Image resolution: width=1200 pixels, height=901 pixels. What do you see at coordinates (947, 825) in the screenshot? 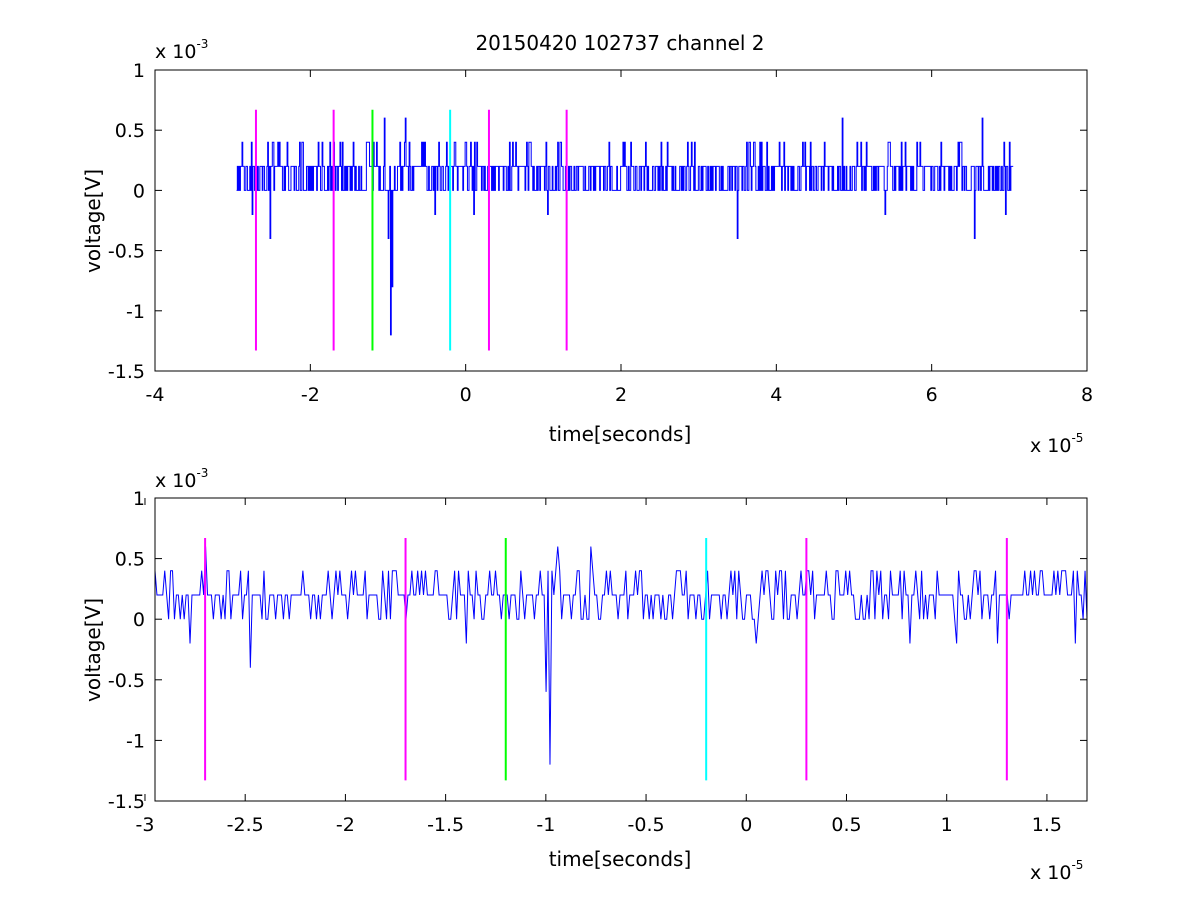
I see `bottom-xtick-label: 1` at bounding box center [947, 825].